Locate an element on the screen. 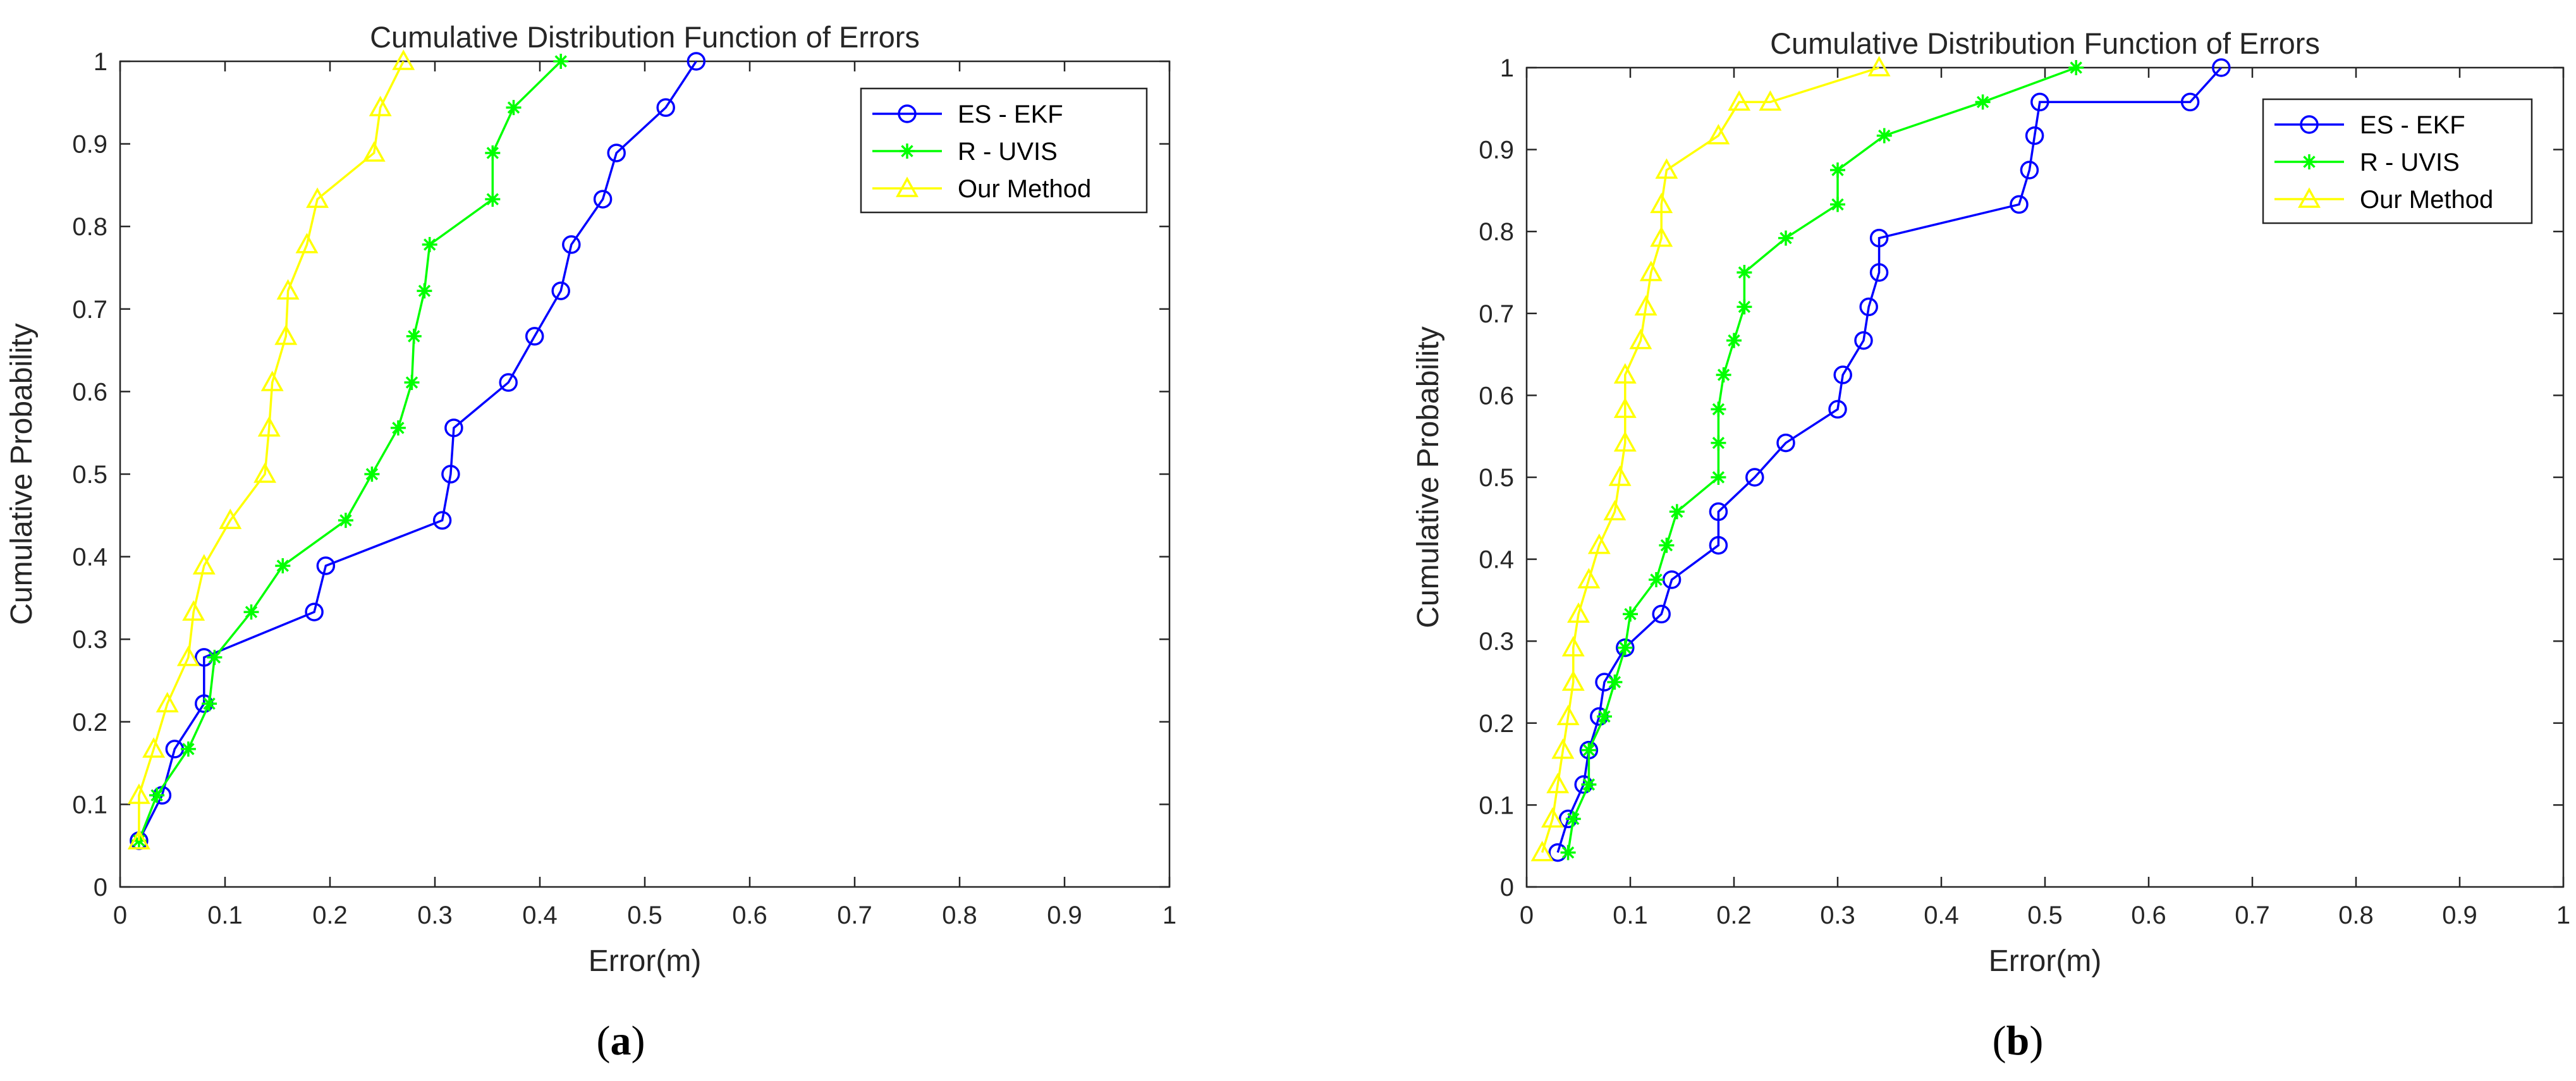 This screenshot has width=2576, height=1081. y-tick-label: 0.3 is located at coordinates (1496, 642).